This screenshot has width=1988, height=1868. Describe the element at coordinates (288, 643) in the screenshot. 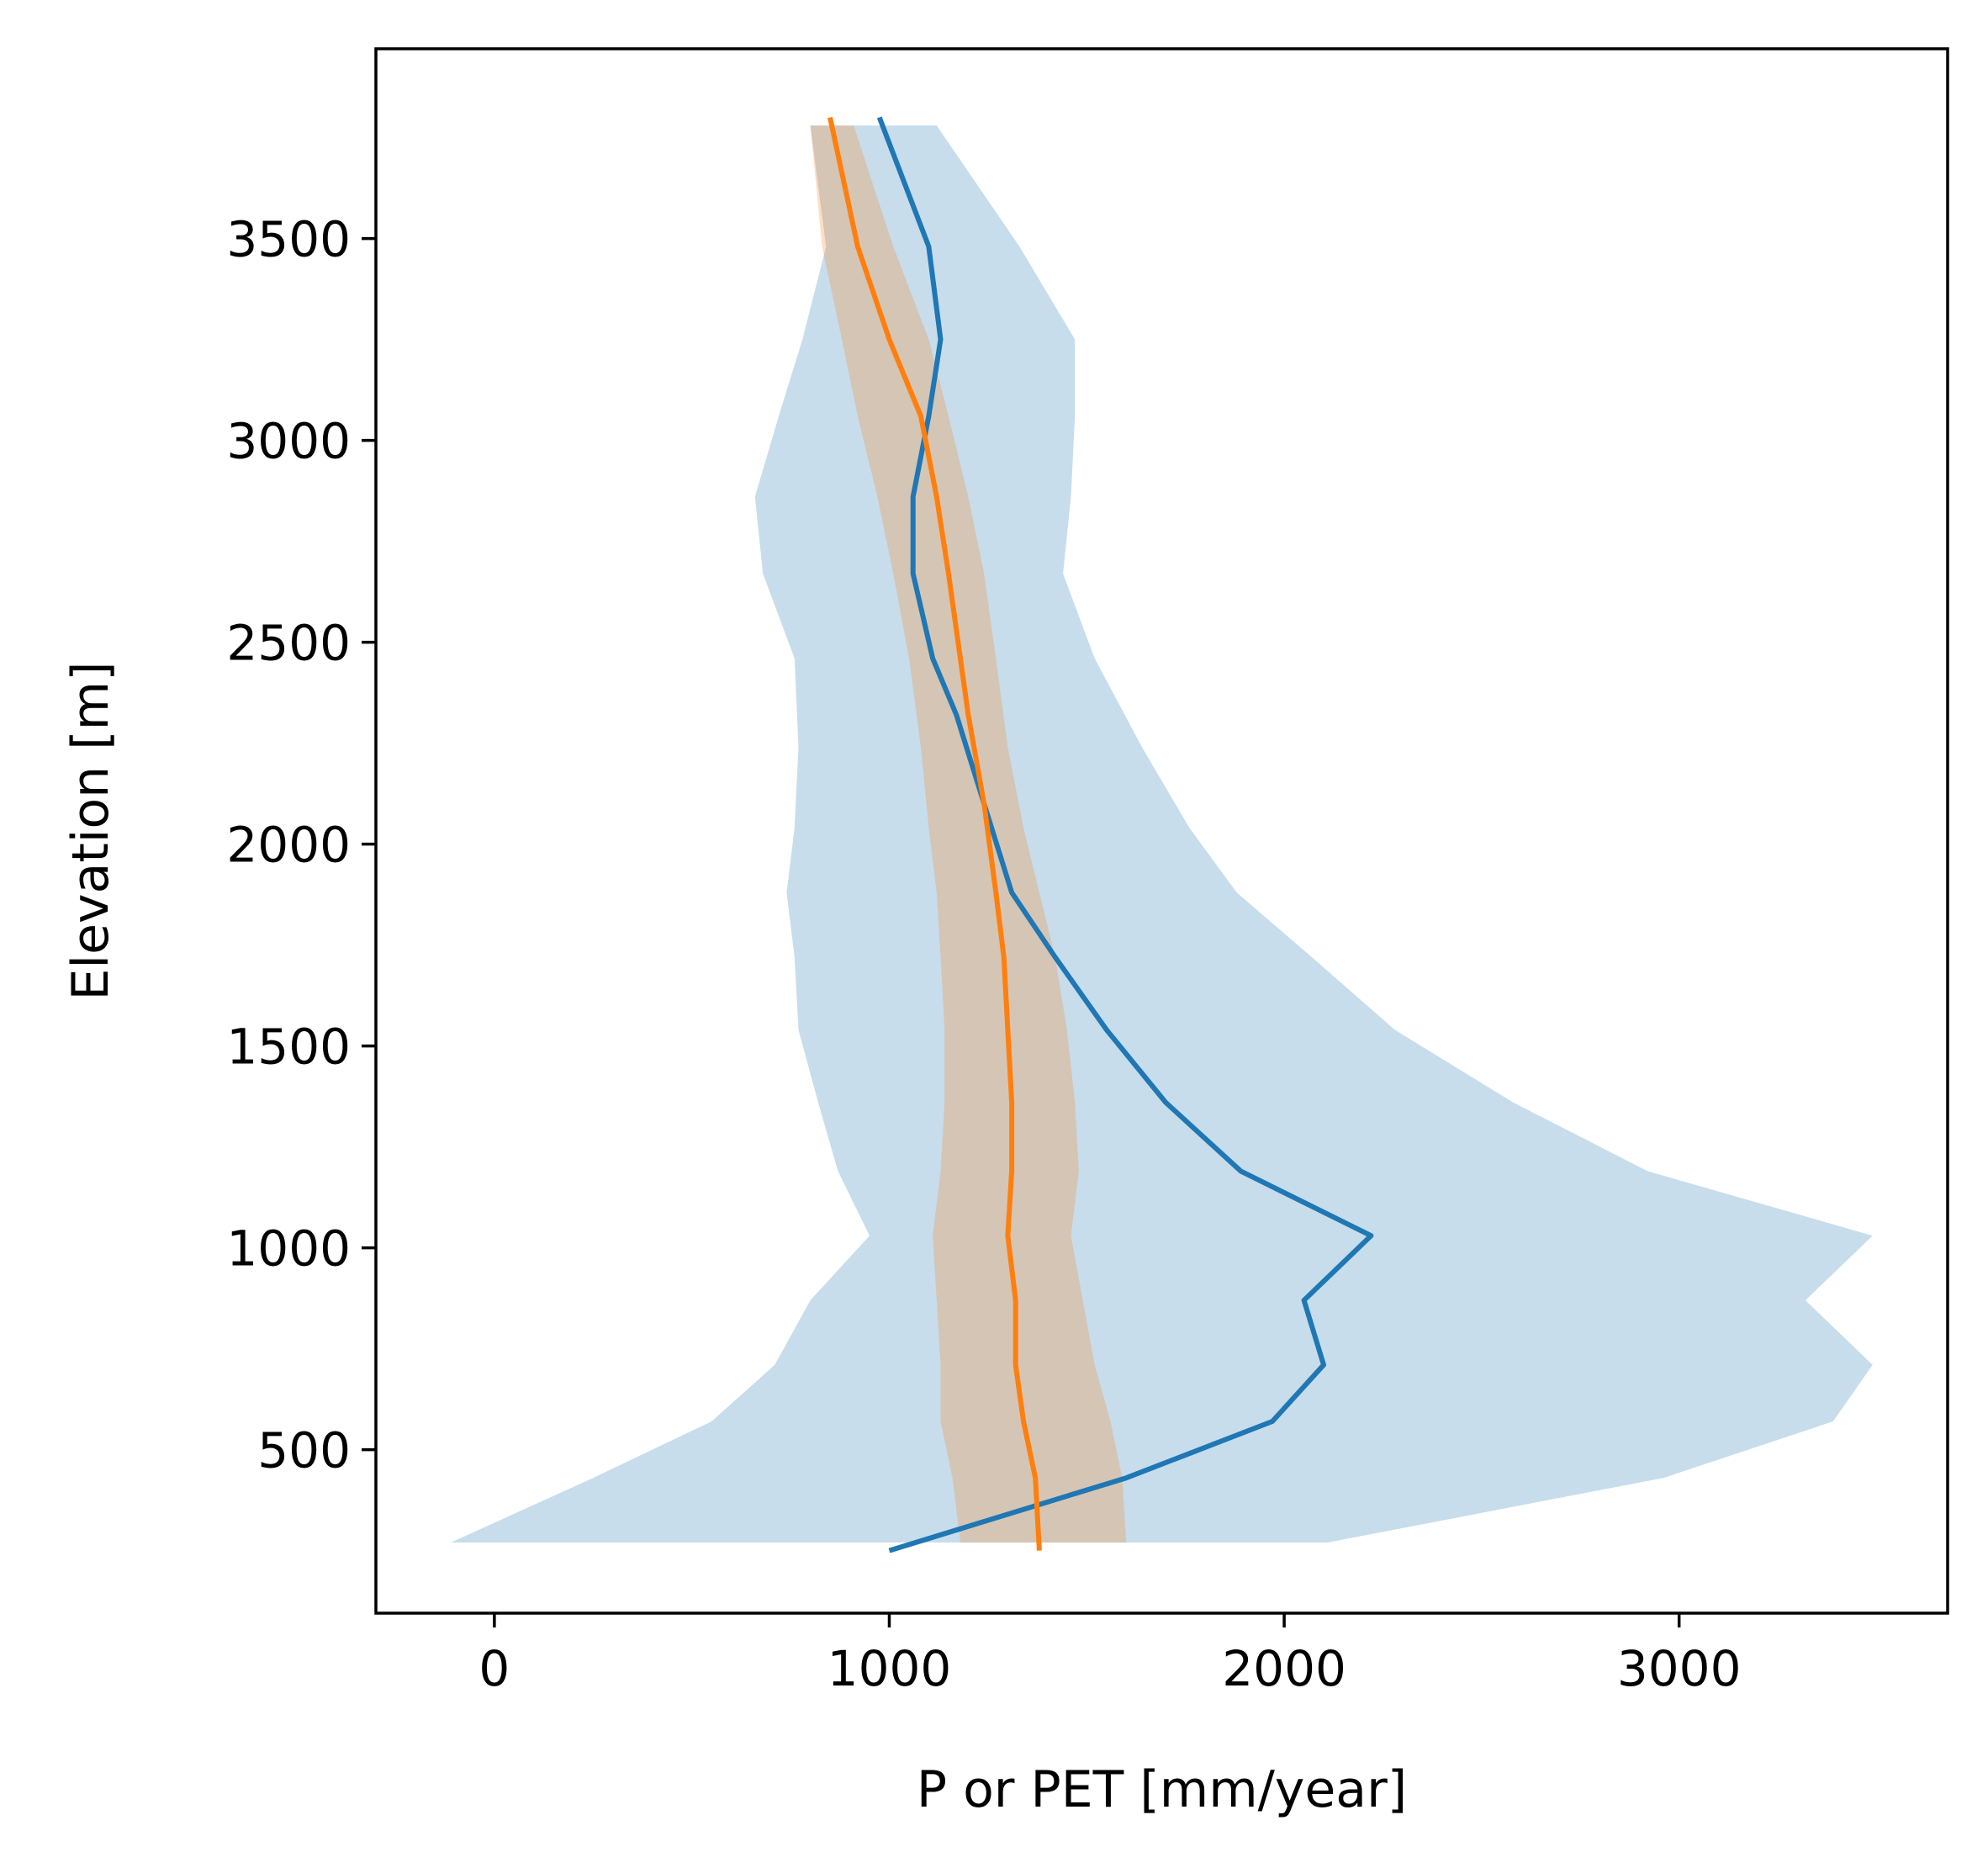

I see `y-tick-label: 2500` at that location.